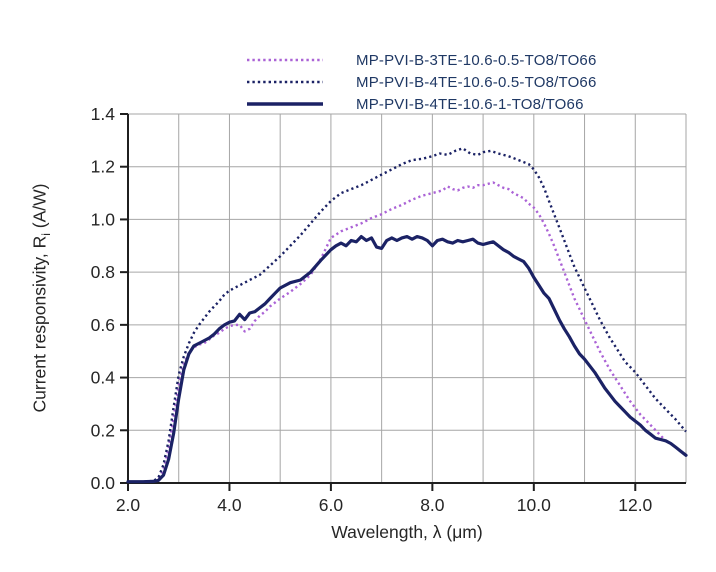 This screenshot has width=716, height=572. What do you see at coordinates (229, 505) in the screenshot?
I see `x-tick-label: 4.0` at bounding box center [229, 505].